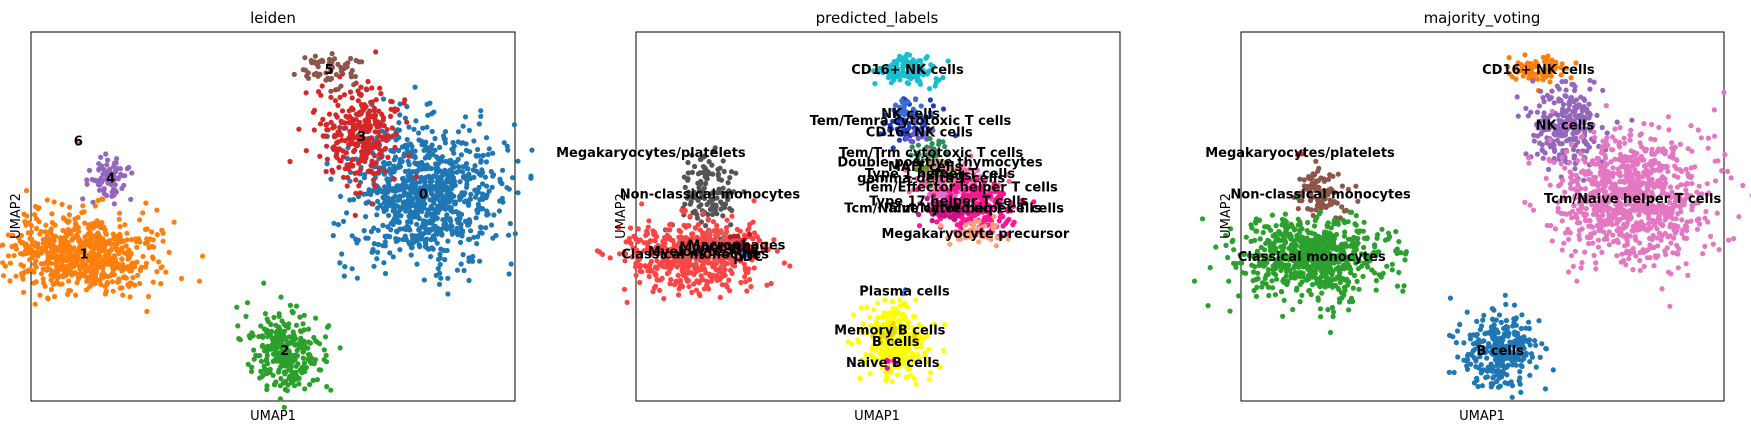  What do you see at coordinates (919, 132) in the screenshot?
I see `cluster-label-cd16-nk-cells: CD16- NK cells` at bounding box center [919, 132].